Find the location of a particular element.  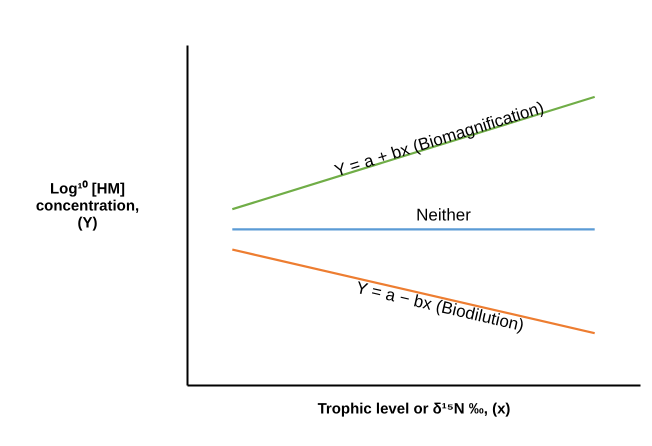

series-label: Neither is located at coordinates (444, 214).